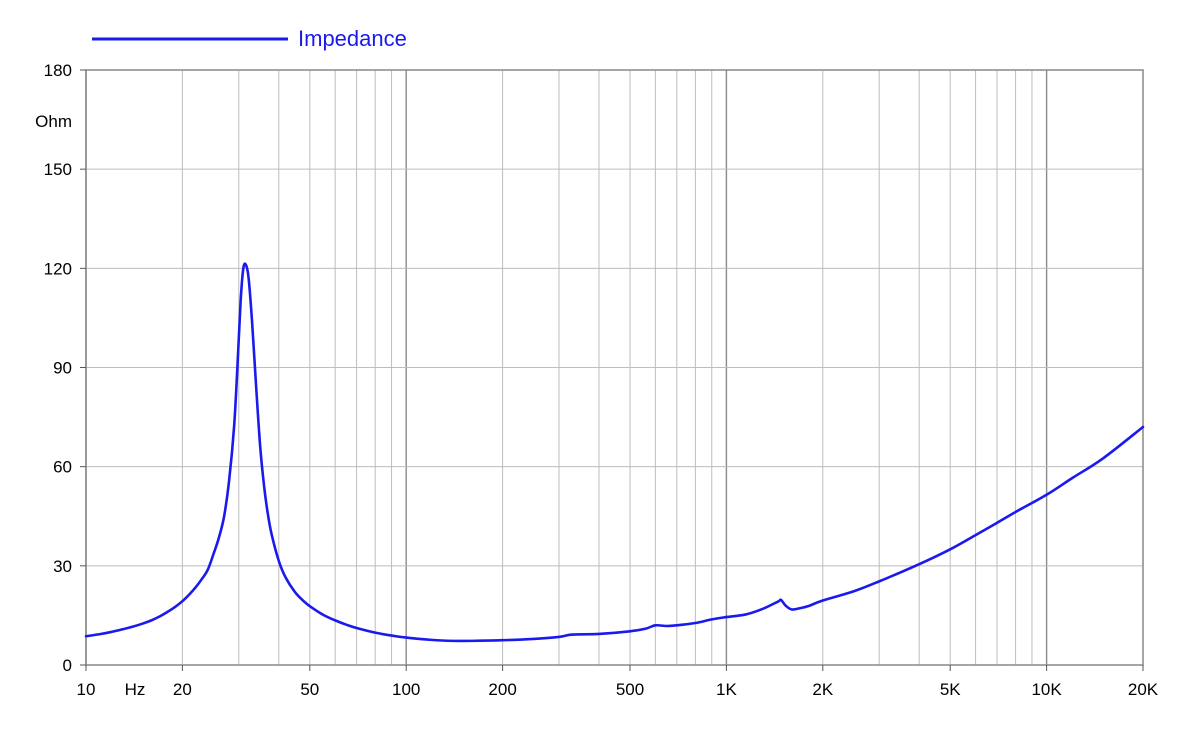 The width and height of the screenshot is (1200, 738). Describe the element at coordinates (1046, 689) in the screenshot. I see `x-tick-label: 10K` at that location.